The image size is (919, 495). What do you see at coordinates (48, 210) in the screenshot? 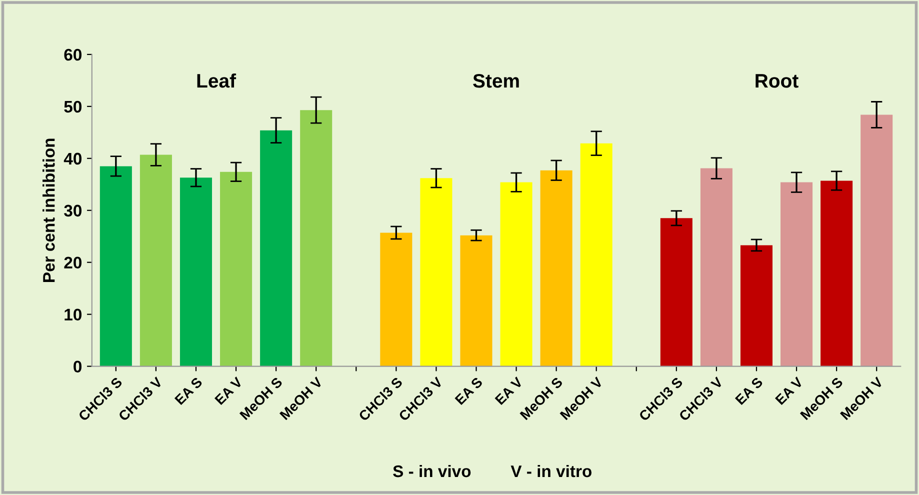
I see `y-axis-title: Per cent inhibition` at bounding box center [48, 210].